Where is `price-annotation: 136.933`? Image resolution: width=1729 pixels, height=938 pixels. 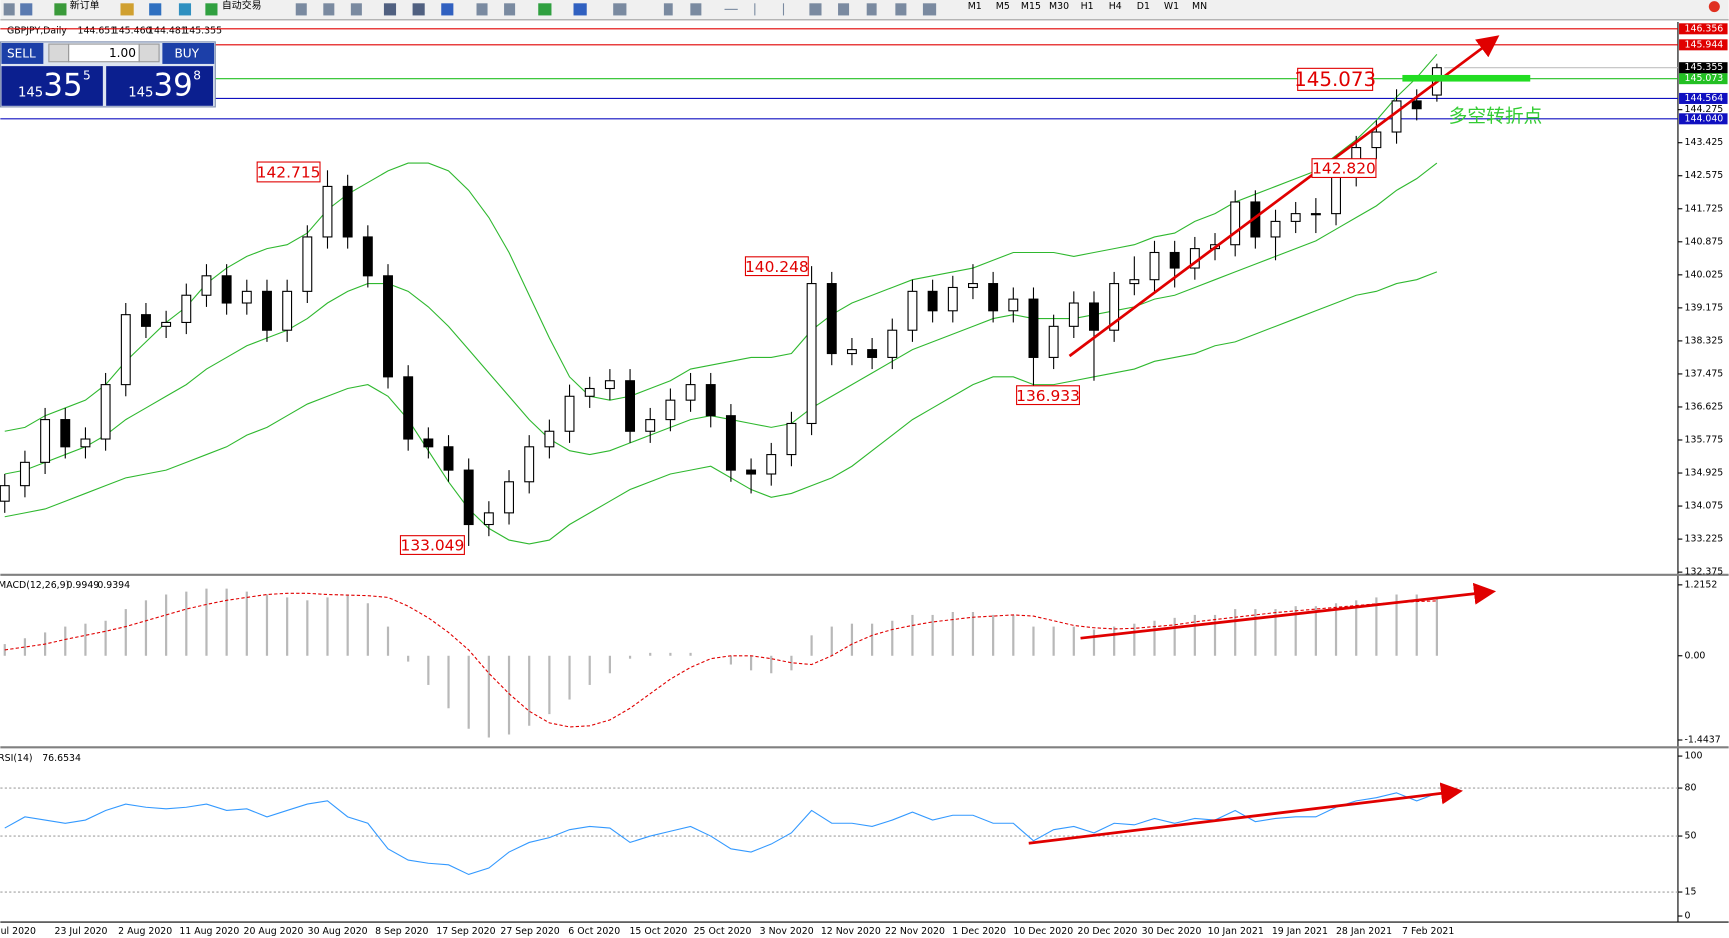
price-annotation: 136.933 is located at coordinates (1048, 396).